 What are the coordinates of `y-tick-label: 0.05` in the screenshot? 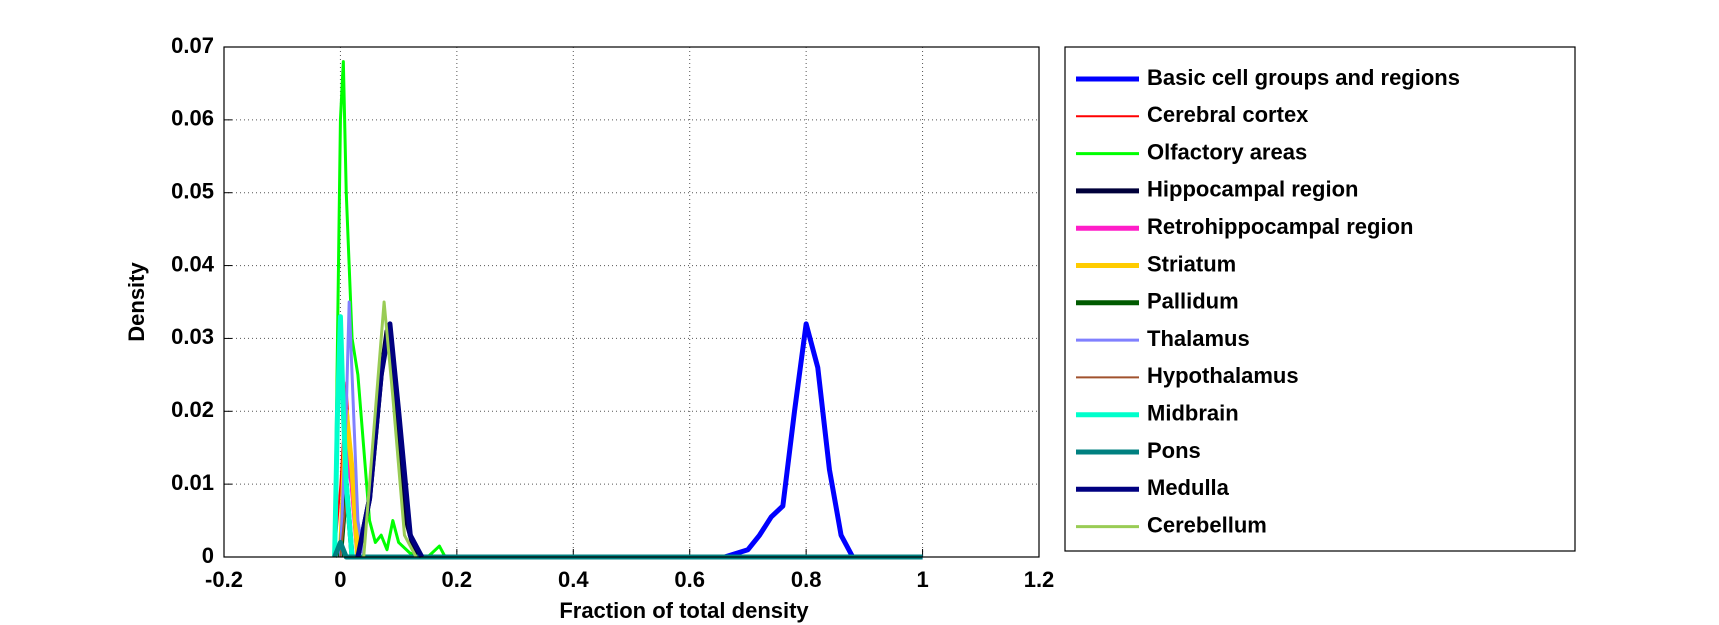 It's located at (192, 191).